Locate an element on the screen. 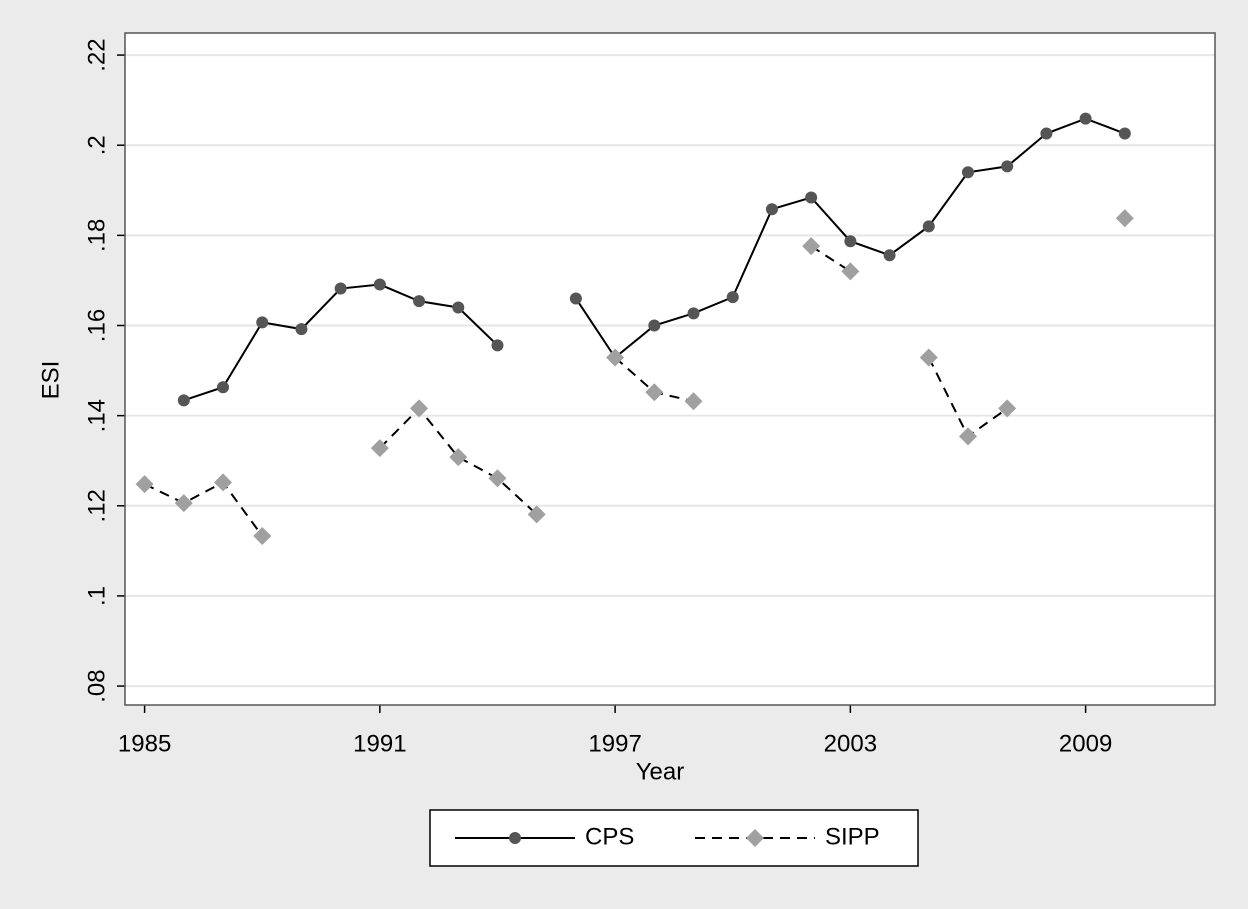 Image resolution: width=1248 pixels, height=909 pixels. x-tick-label: 1991 is located at coordinates (379, 743).